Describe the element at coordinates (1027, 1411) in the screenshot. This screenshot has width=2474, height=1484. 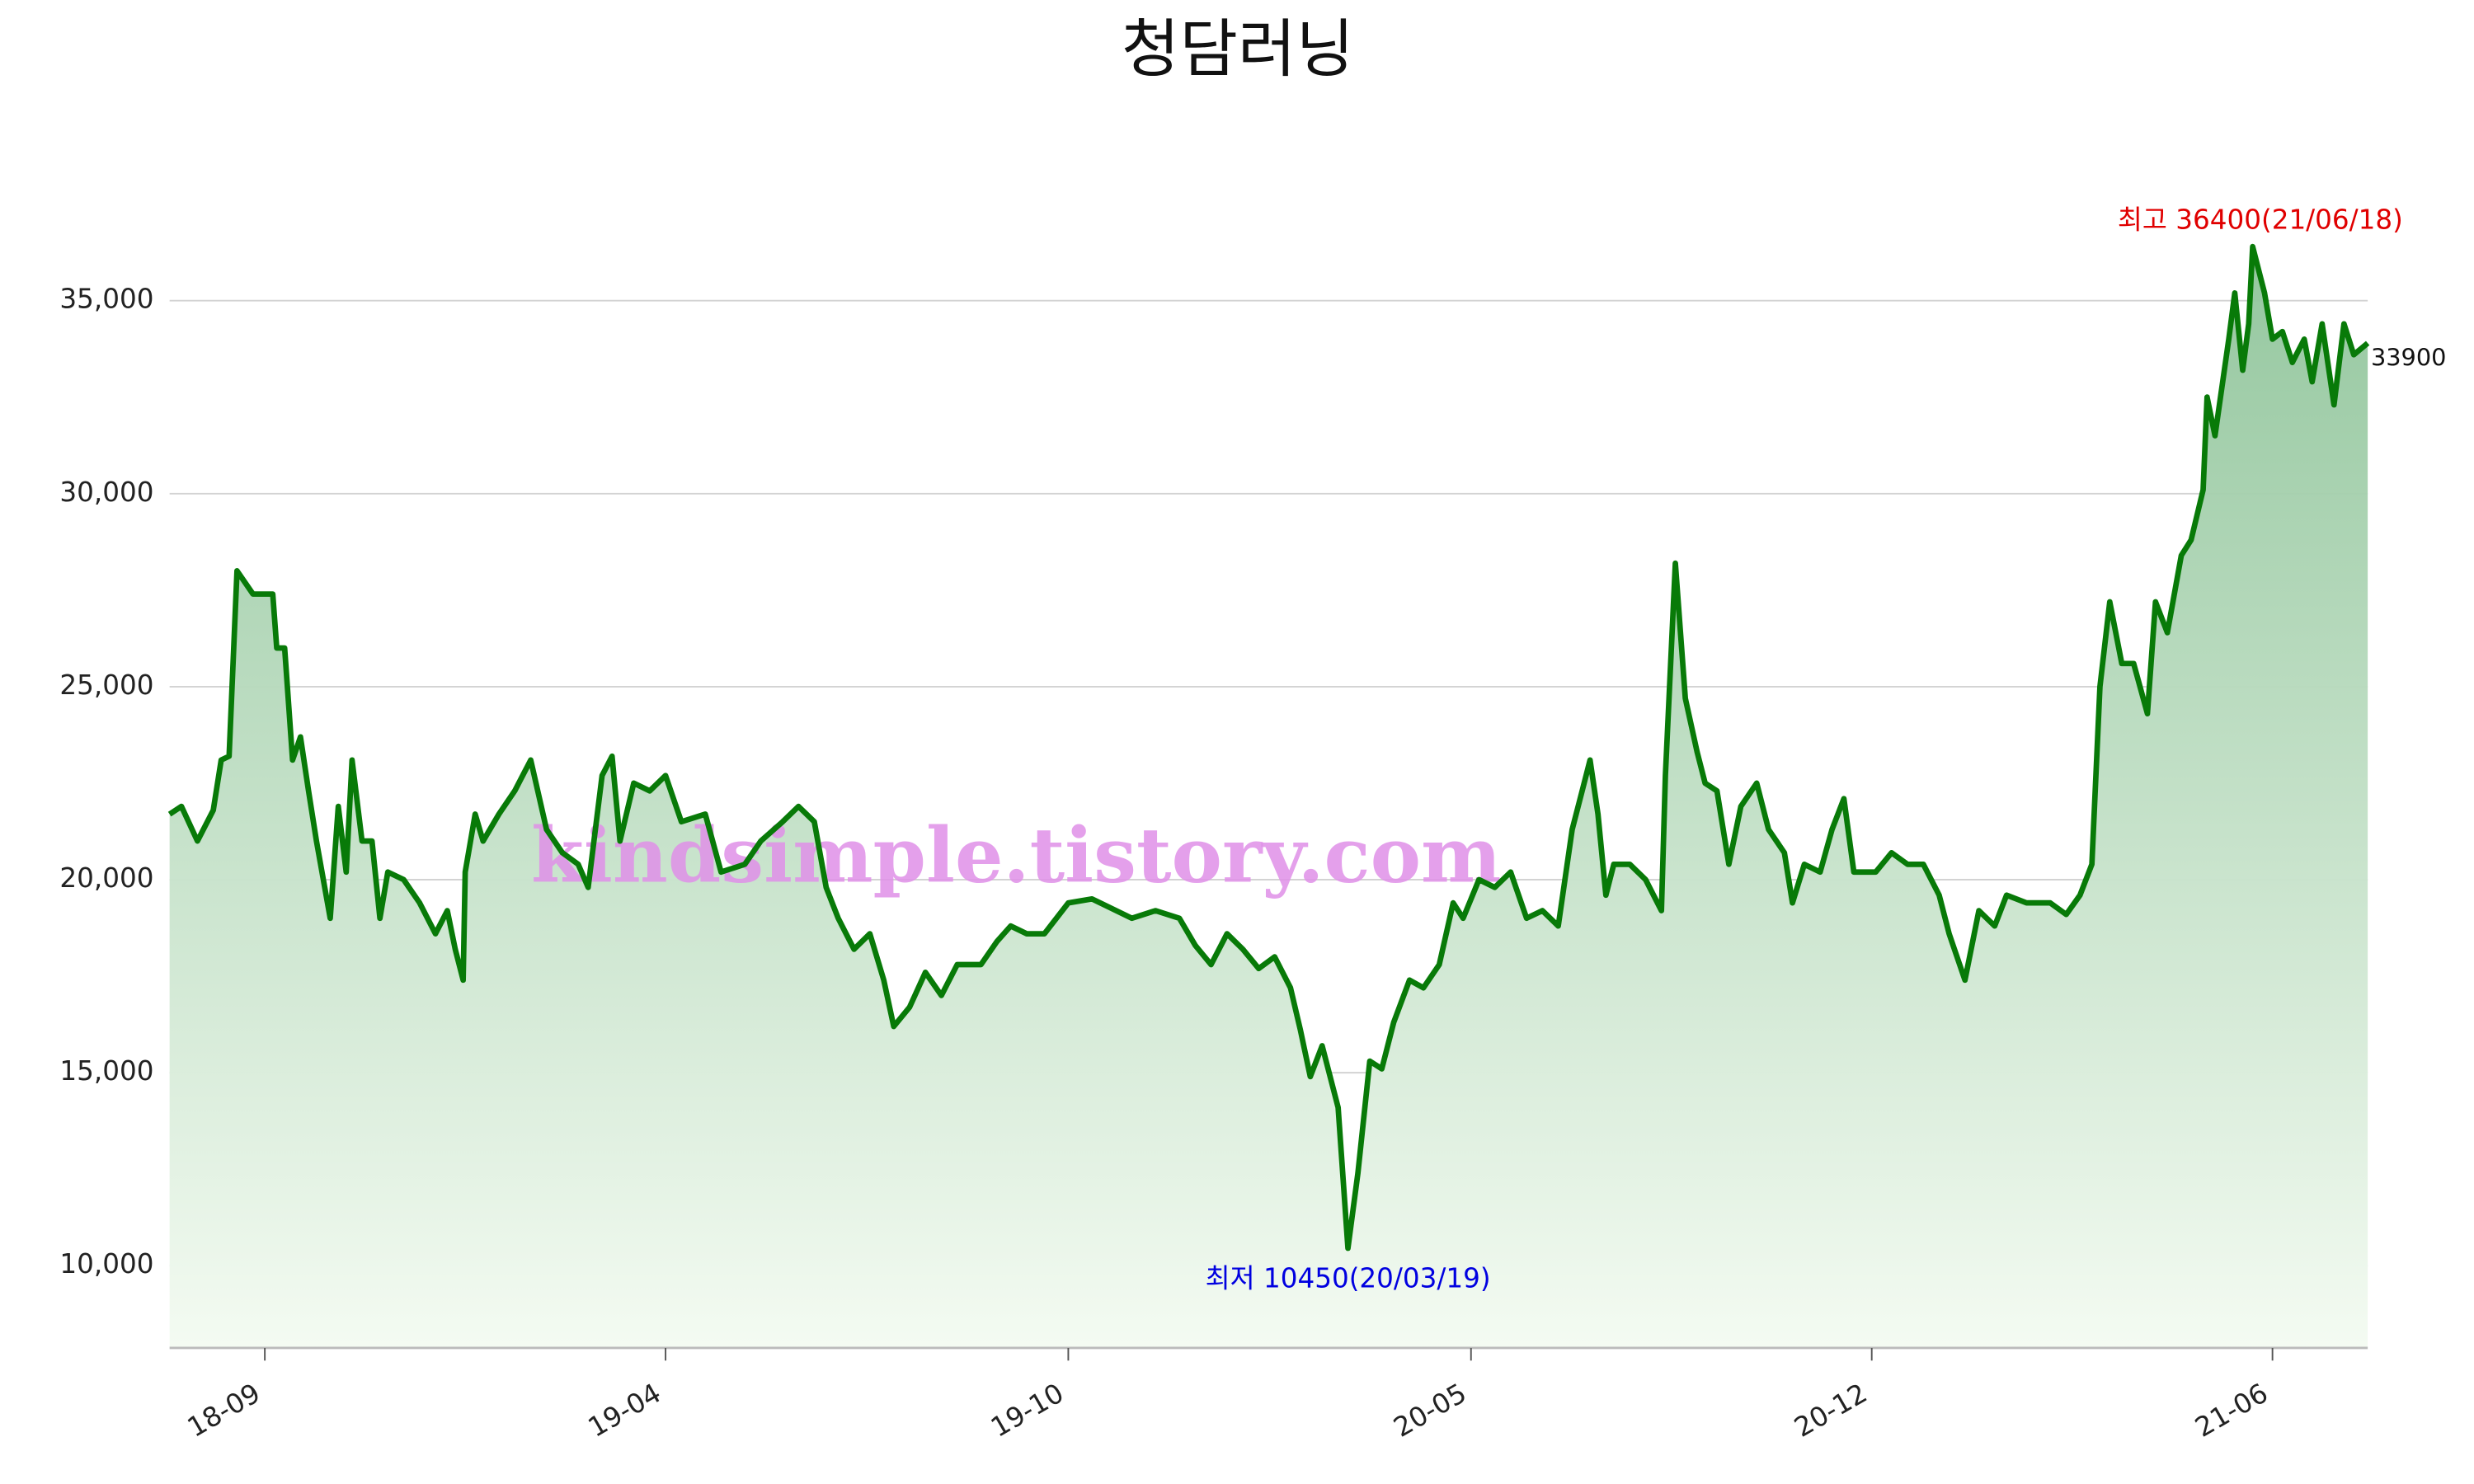
I see `x-tick-label: 19-10` at that location.